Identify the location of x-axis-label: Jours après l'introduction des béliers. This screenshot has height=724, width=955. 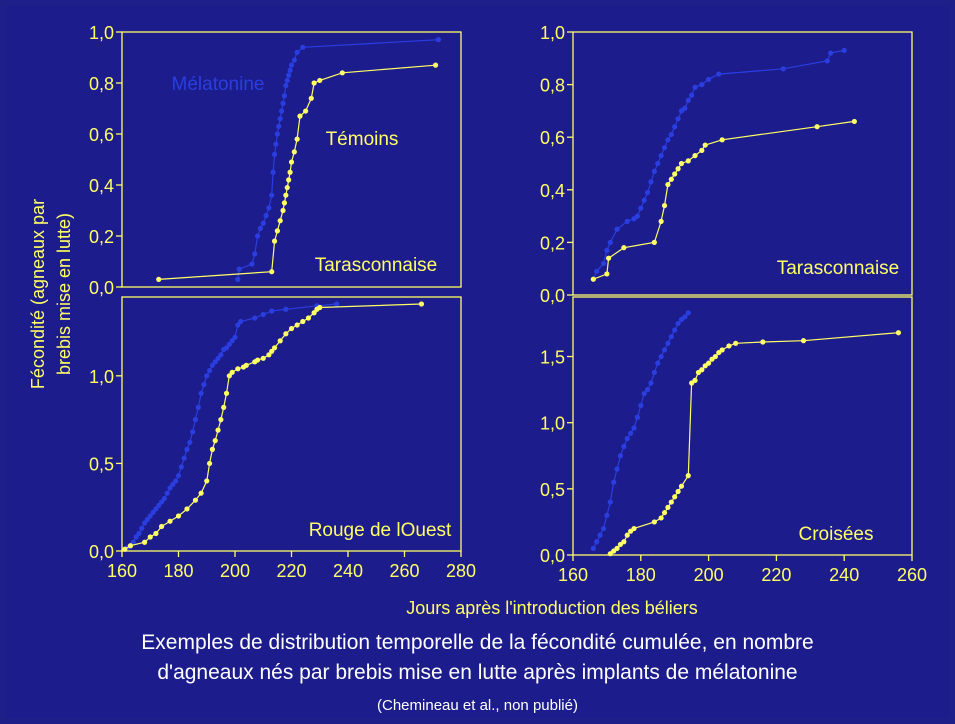
(552, 608).